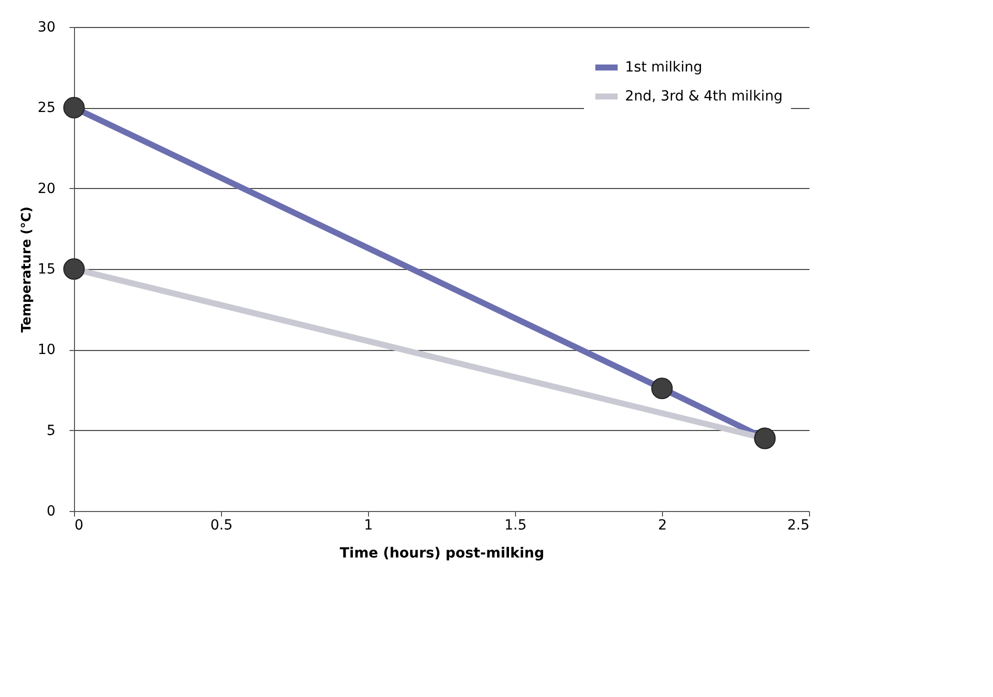 Image resolution: width=993 pixels, height=697 pixels. What do you see at coordinates (47, 108) in the screenshot?
I see `y-tick-label: 25` at bounding box center [47, 108].